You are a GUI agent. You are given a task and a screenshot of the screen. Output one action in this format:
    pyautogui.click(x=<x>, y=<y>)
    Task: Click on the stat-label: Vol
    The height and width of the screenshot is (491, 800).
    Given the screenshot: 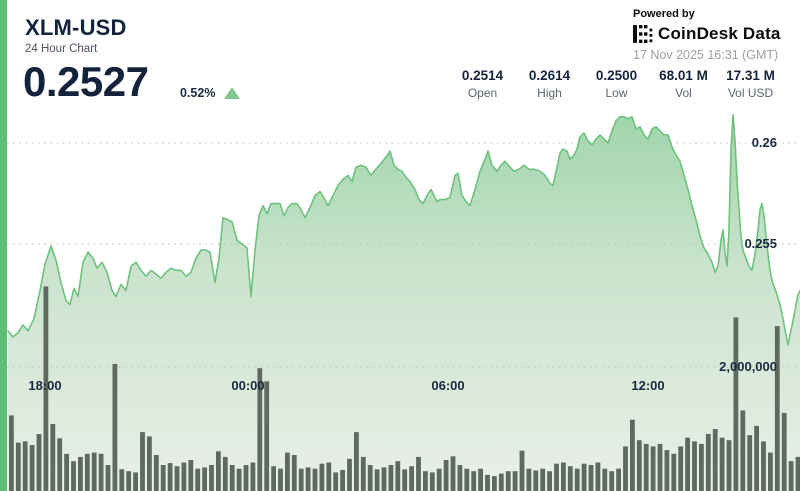 What is the action you would take?
    pyautogui.click(x=683, y=93)
    